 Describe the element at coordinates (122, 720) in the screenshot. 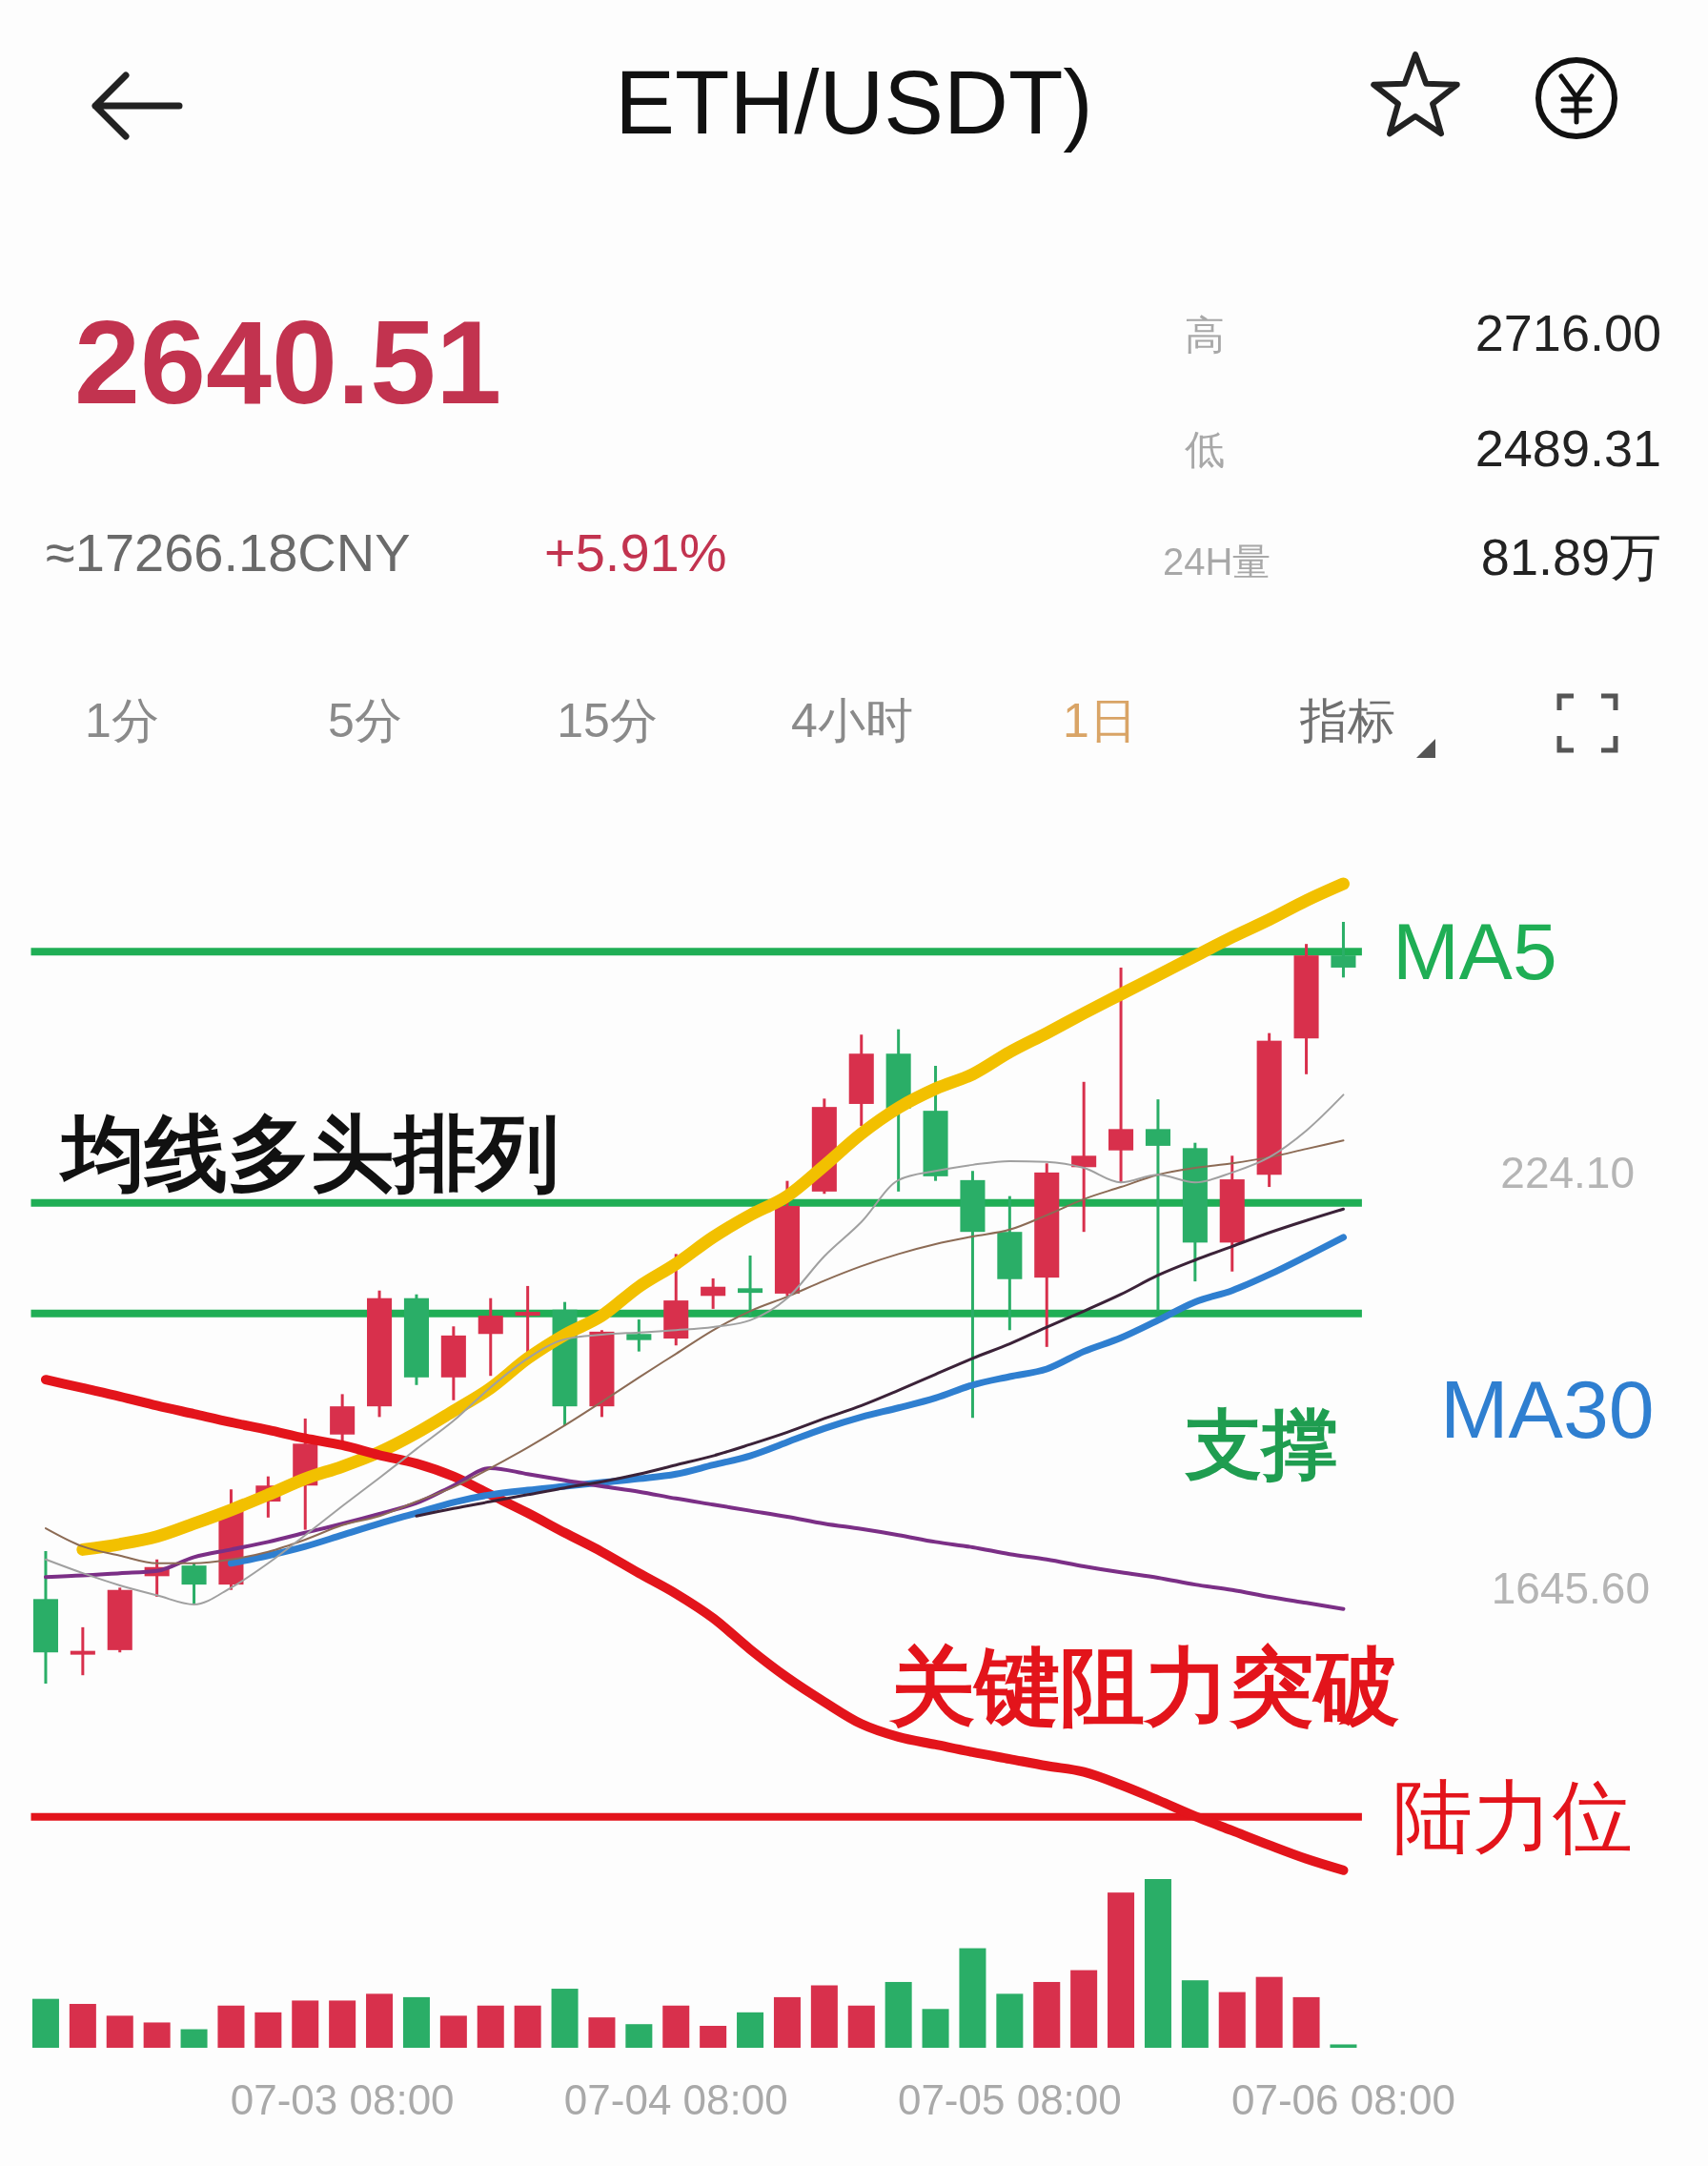

I see `text: 1分` at that location.